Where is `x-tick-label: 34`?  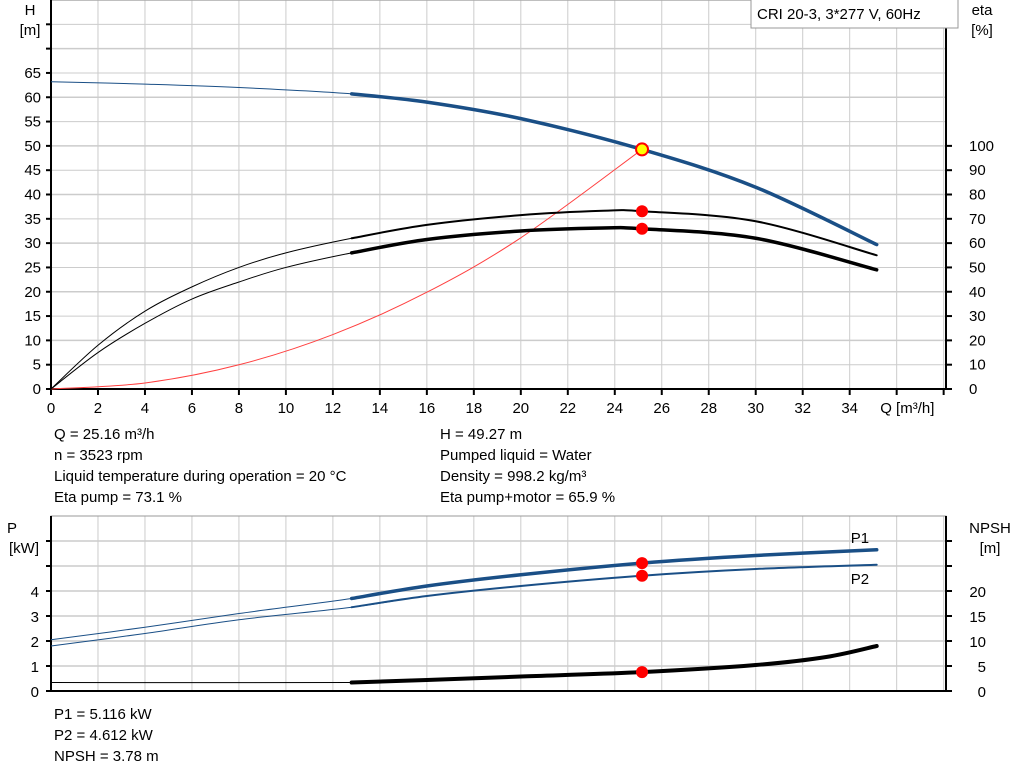
x-tick-label: 34 is located at coordinates (849, 408).